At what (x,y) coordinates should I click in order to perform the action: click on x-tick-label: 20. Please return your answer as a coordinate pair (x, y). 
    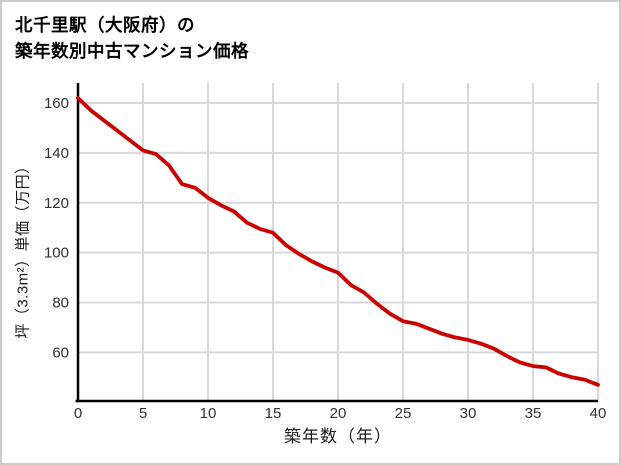
    Looking at the image, I should click on (338, 413).